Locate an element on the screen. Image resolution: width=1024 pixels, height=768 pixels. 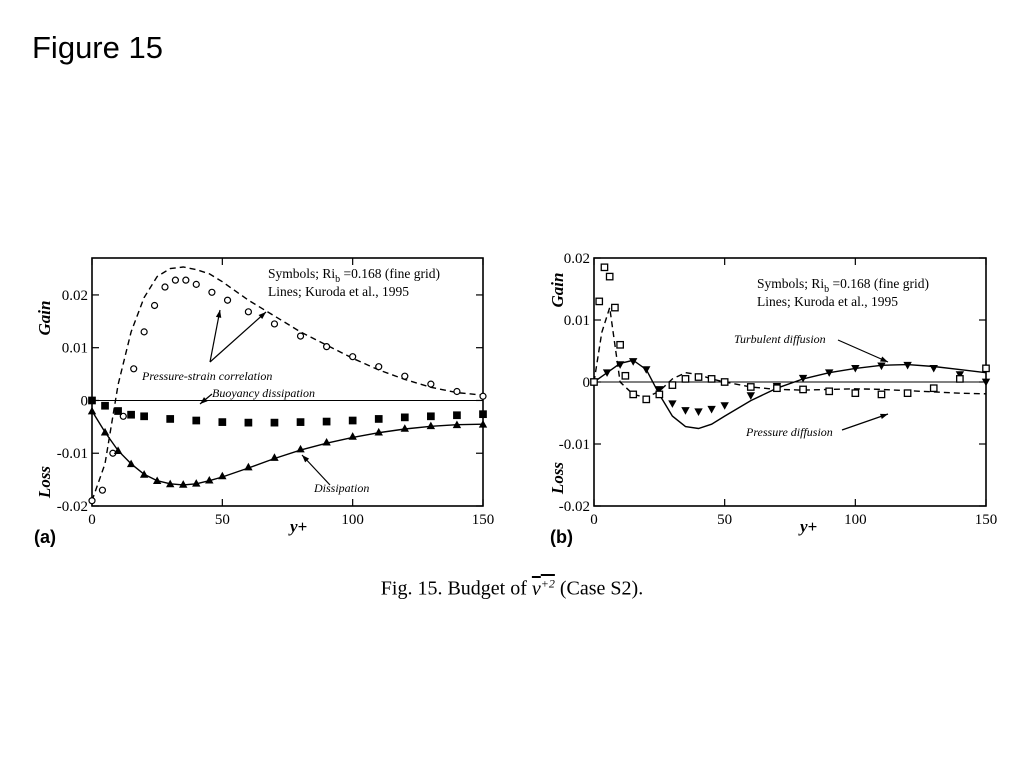
caption-suffix: (Case S2). is located at coordinates (601, 588).